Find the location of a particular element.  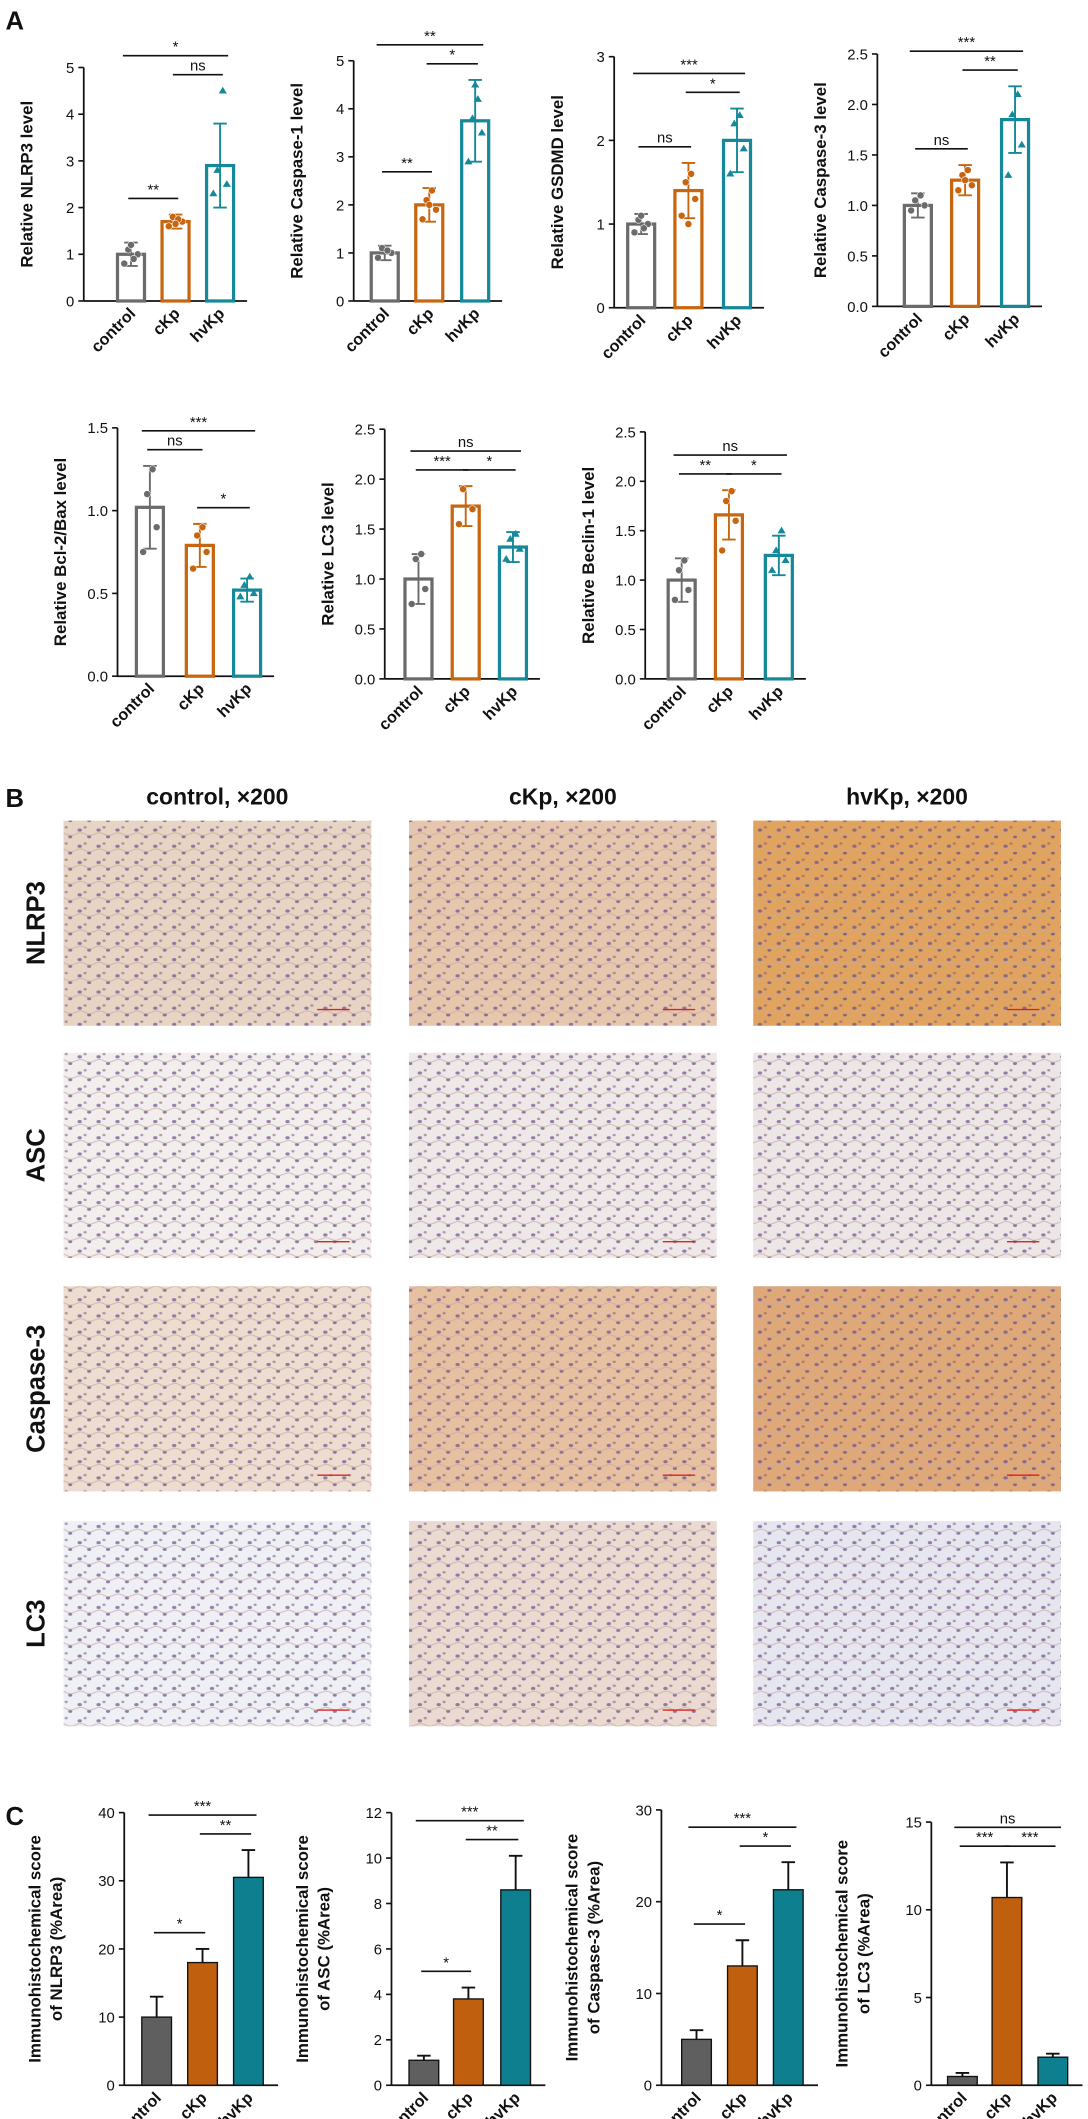

y-tick-label: 40 is located at coordinates (106, 1814).